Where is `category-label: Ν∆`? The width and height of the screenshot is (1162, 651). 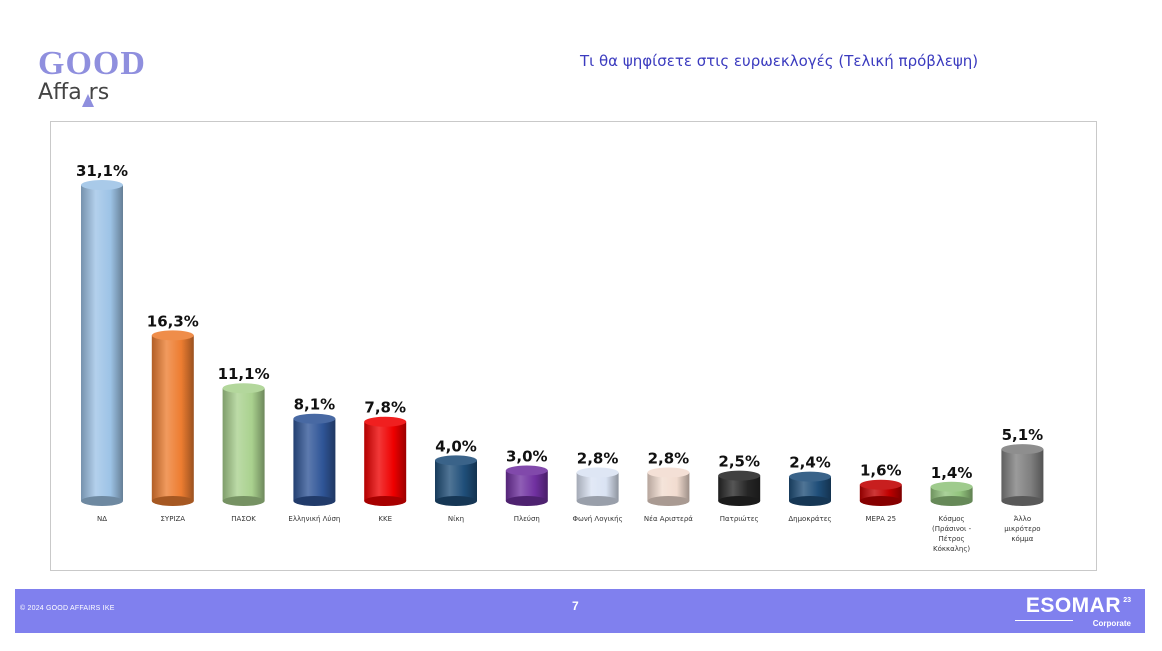
category-label: Ν∆ is located at coordinates (102, 519).